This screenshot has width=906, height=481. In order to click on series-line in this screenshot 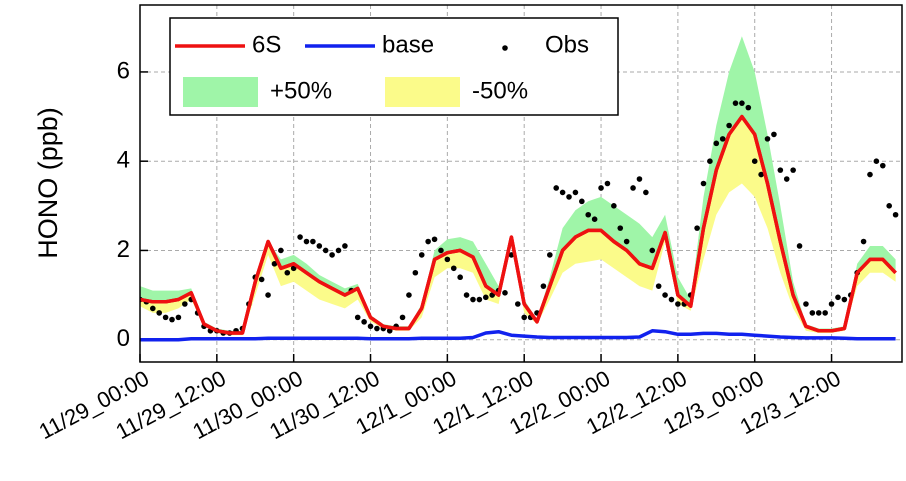, I will do `click(518, 335)`.